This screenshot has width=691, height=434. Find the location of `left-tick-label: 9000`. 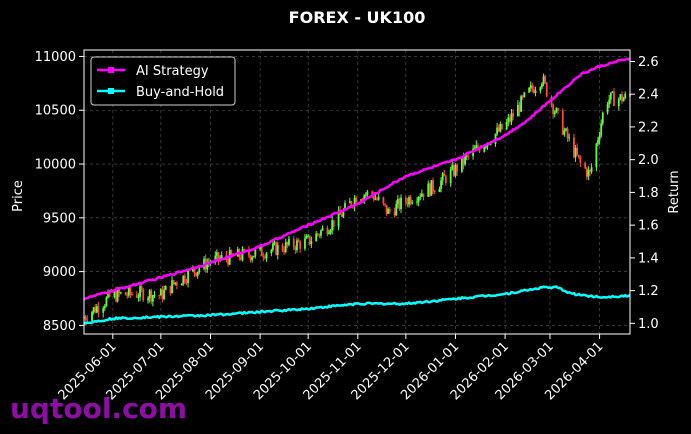

left-tick-label: 9000 is located at coordinates (59, 272).